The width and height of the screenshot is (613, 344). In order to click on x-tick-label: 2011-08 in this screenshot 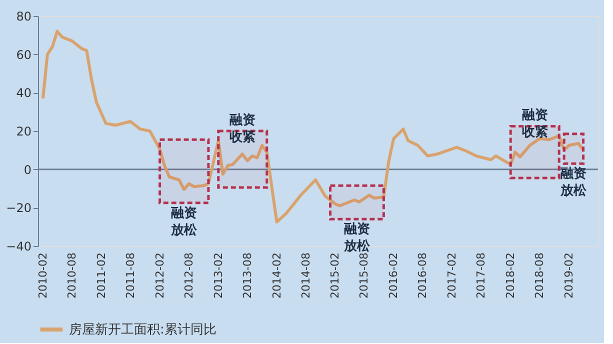, I will do `click(130, 275)`.